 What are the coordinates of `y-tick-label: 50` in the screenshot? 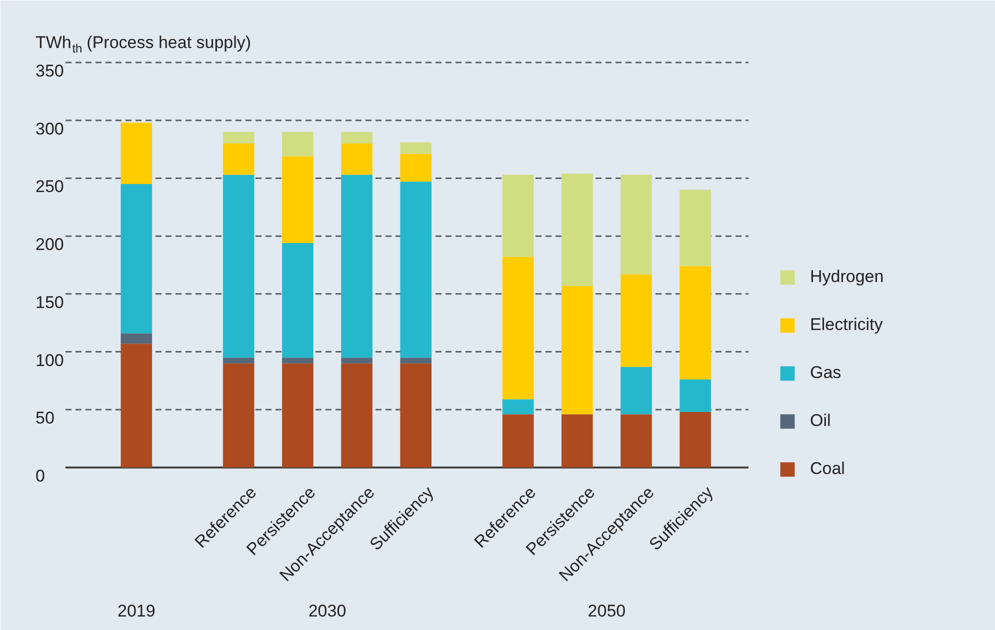 It's located at (45, 418).